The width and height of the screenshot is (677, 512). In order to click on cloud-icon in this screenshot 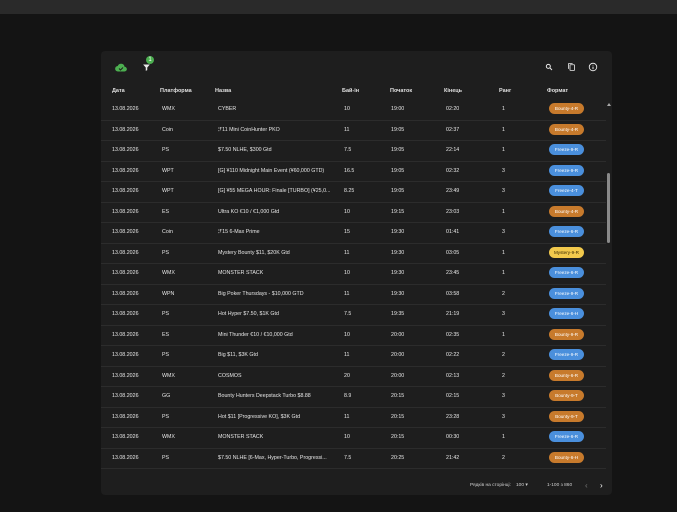, I will do `click(121, 67)`.